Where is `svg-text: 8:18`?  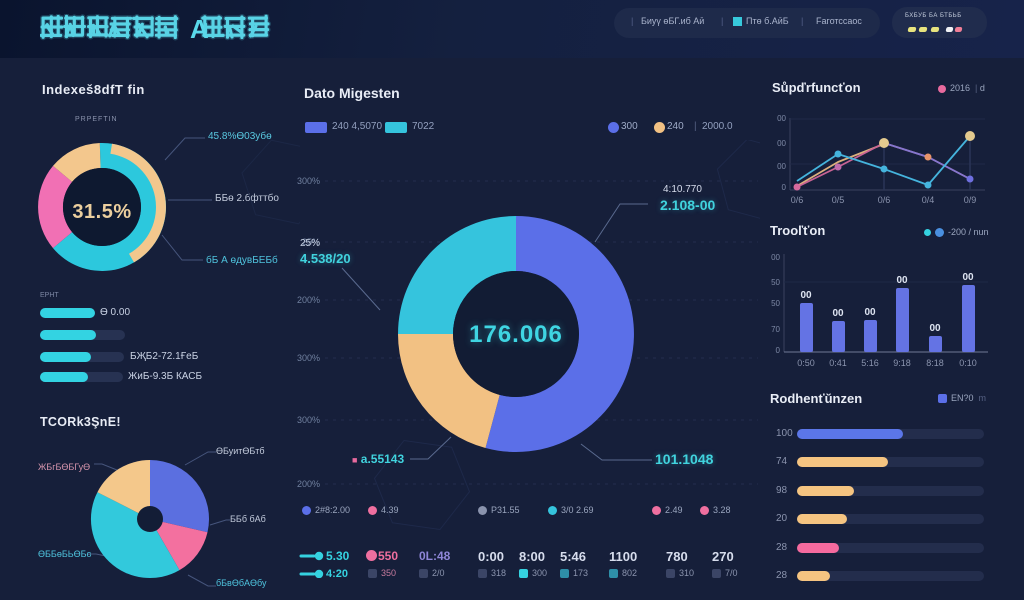 svg-text: 8:18 is located at coordinates (935, 363).